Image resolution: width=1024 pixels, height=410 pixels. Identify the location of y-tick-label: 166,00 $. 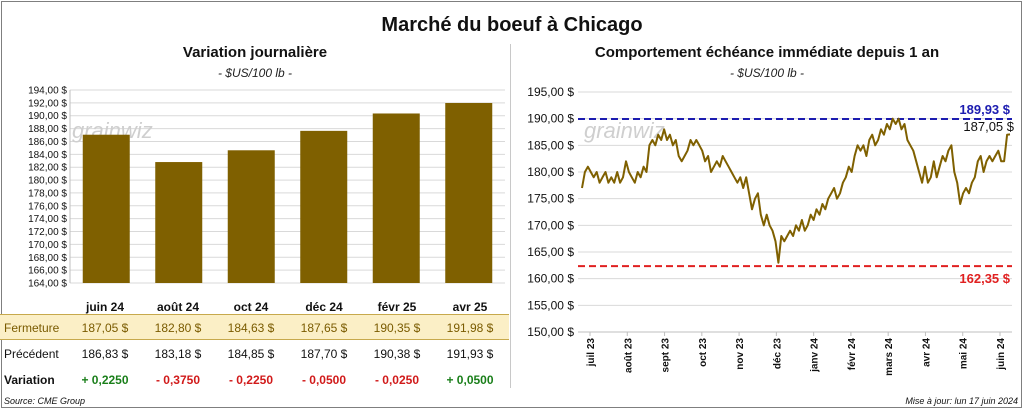
(47, 271).